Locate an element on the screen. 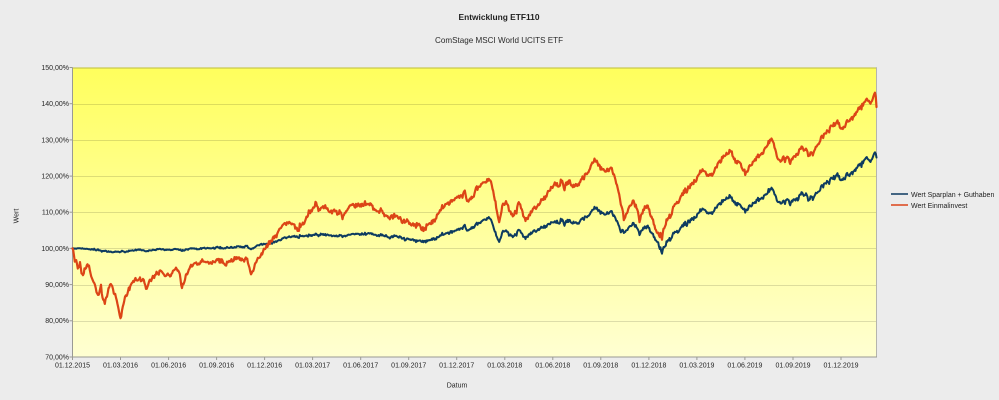  svg-text: Wert is located at coordinates (17, 216).